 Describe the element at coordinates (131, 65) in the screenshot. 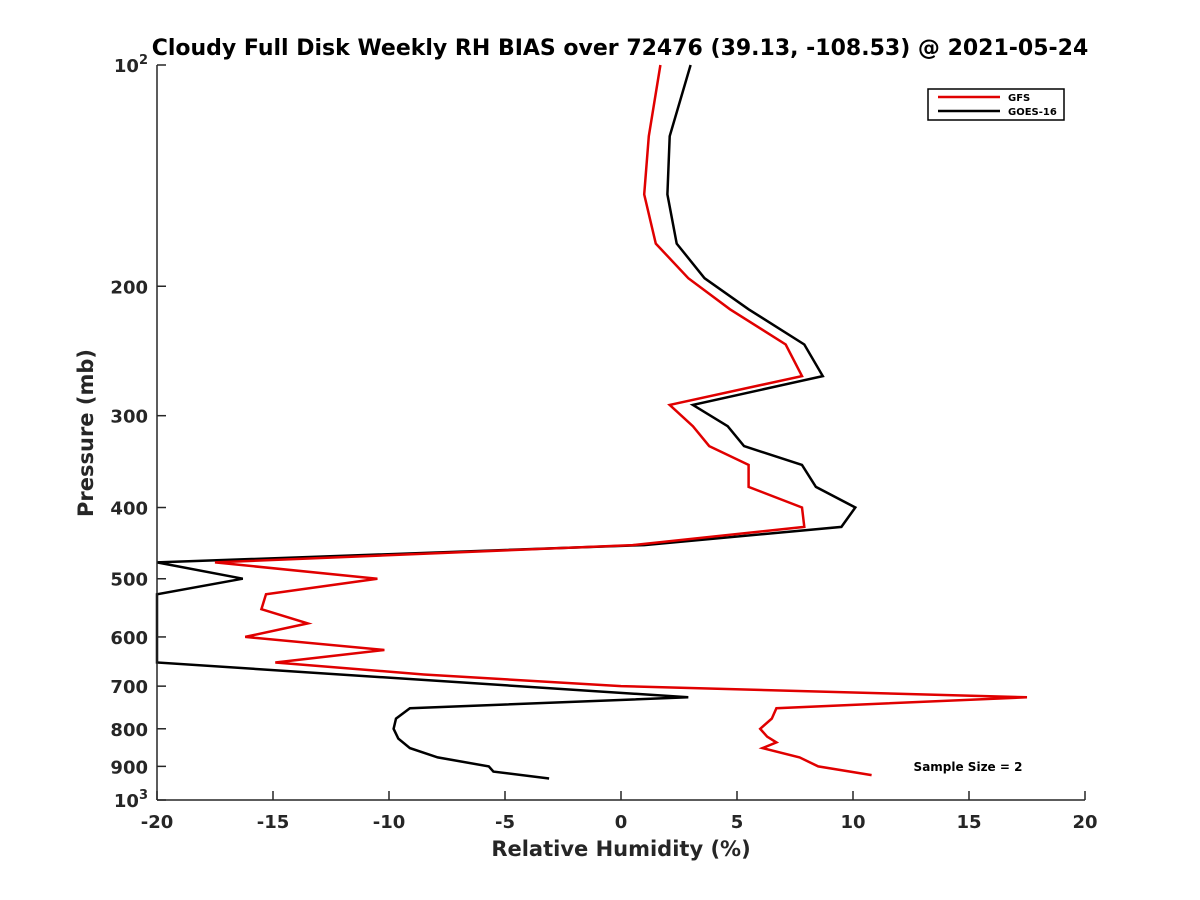

I see `y-tick-label: 10²` at that location.